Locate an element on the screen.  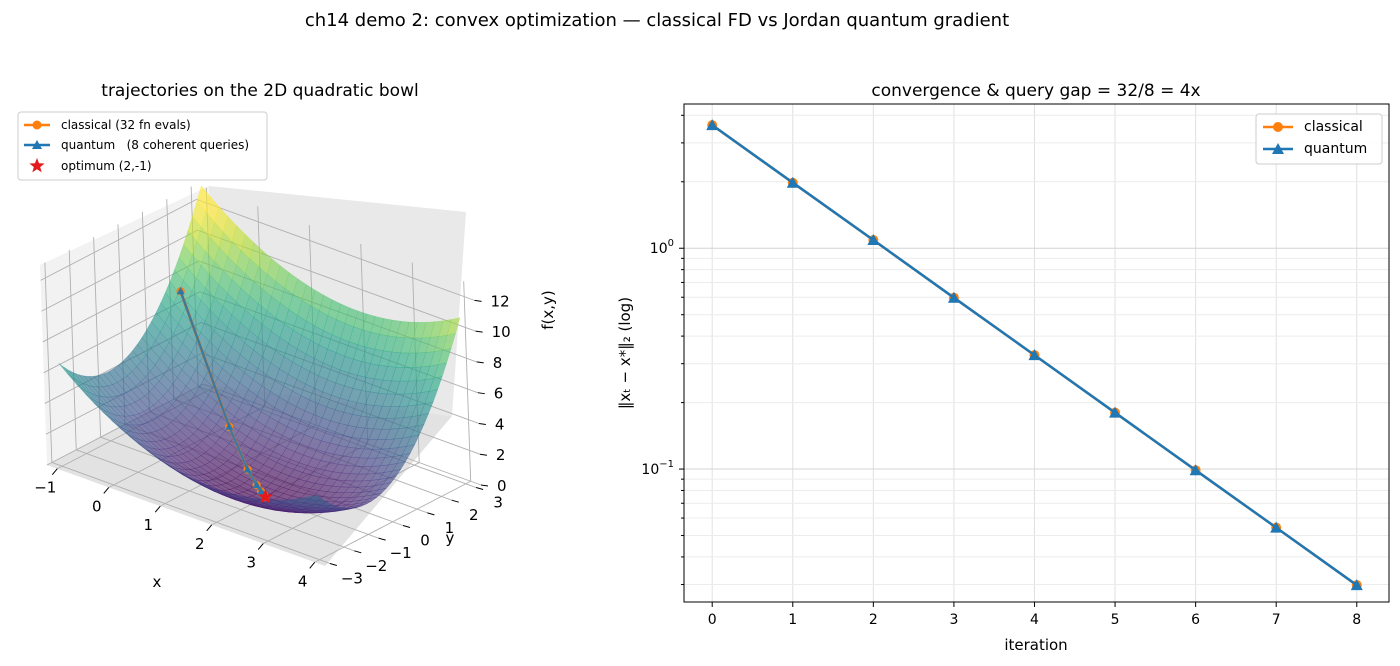
y-tick-label: 0 is located at coordinates (425, 541).